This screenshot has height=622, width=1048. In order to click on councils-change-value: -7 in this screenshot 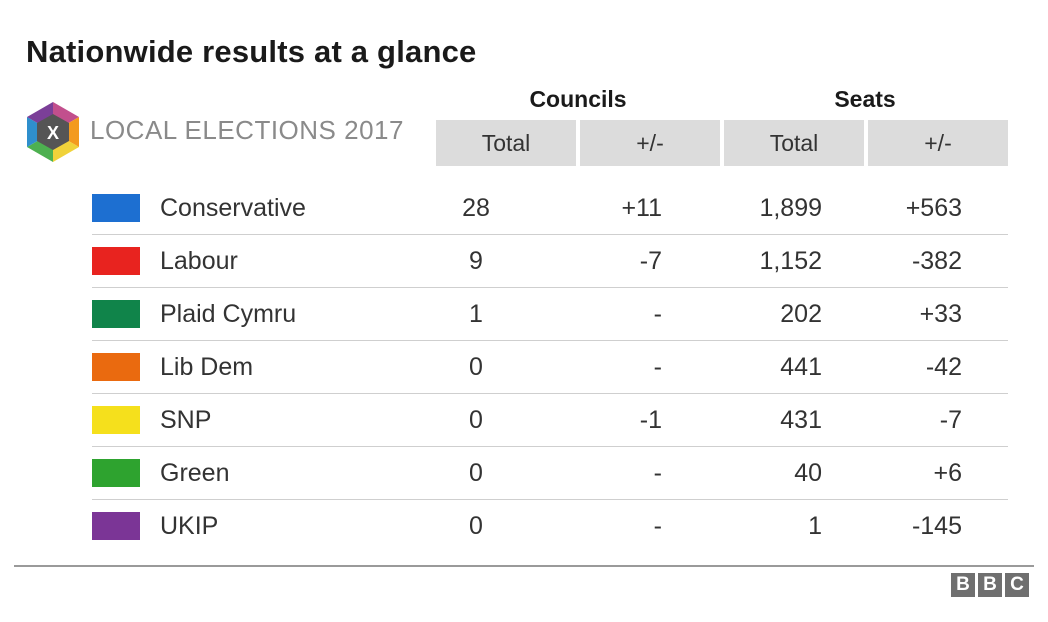, I will do `click(650, 261)`.